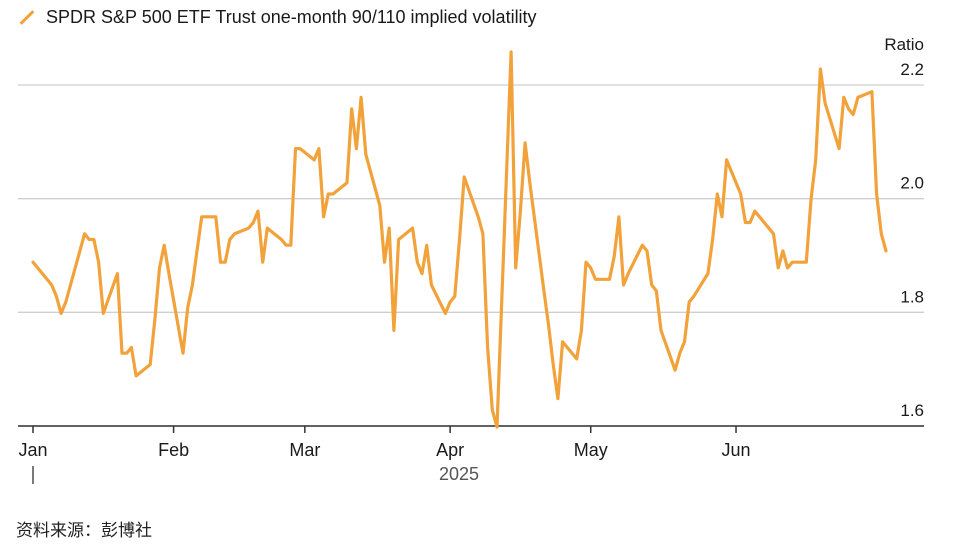 The width and height of the screenshot is (979, 556). I want to click on source-note: 资料来源：彭博社, so click(84, 530).